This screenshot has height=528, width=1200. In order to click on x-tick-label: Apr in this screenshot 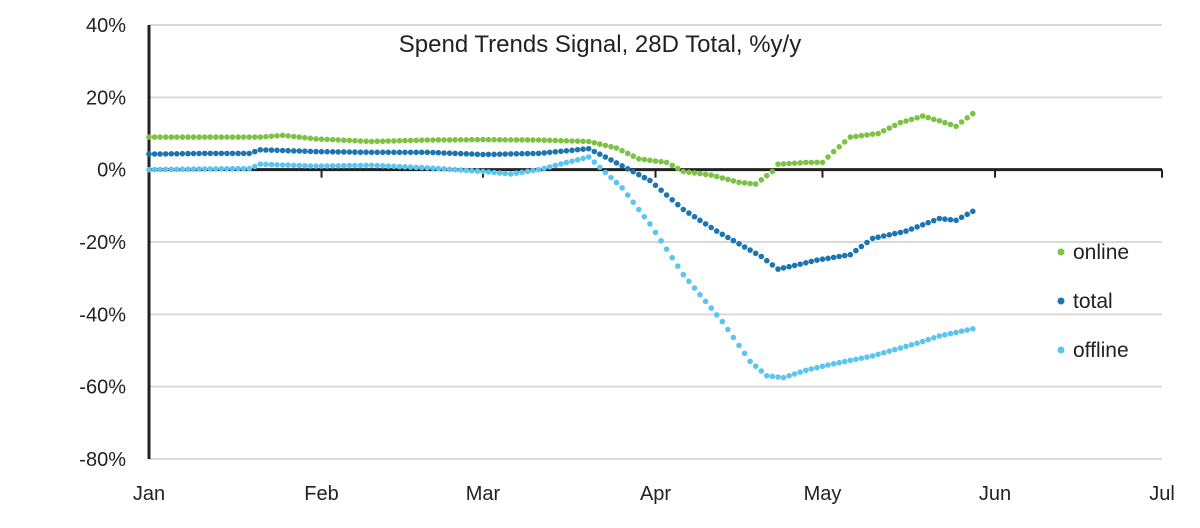, I will do `click(655, 494)`.